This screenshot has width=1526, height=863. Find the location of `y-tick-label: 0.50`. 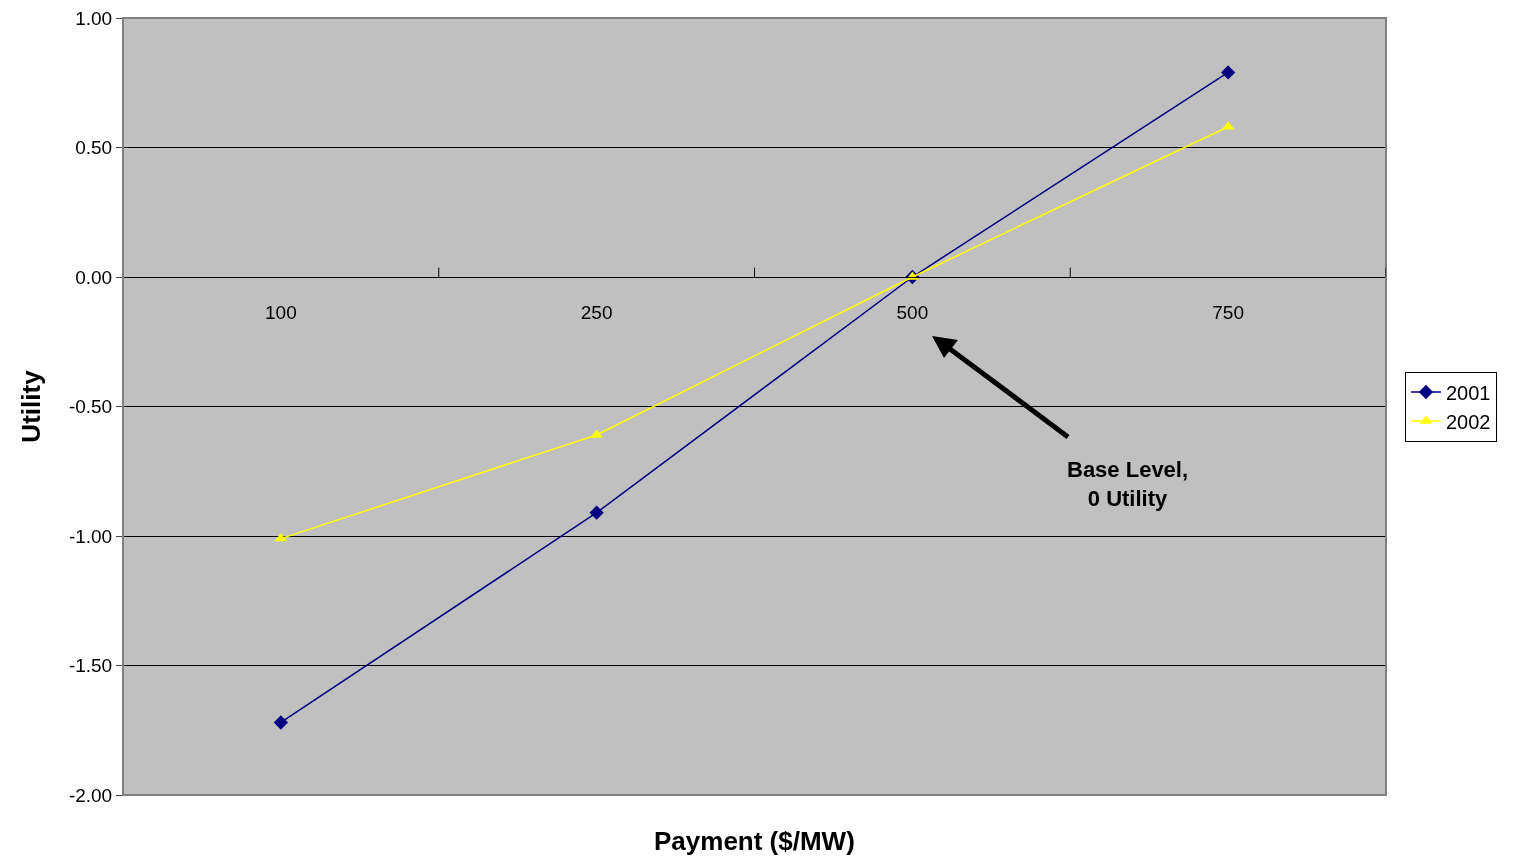

y-tick-label: 0.50 is located at coordinates (94, 148).